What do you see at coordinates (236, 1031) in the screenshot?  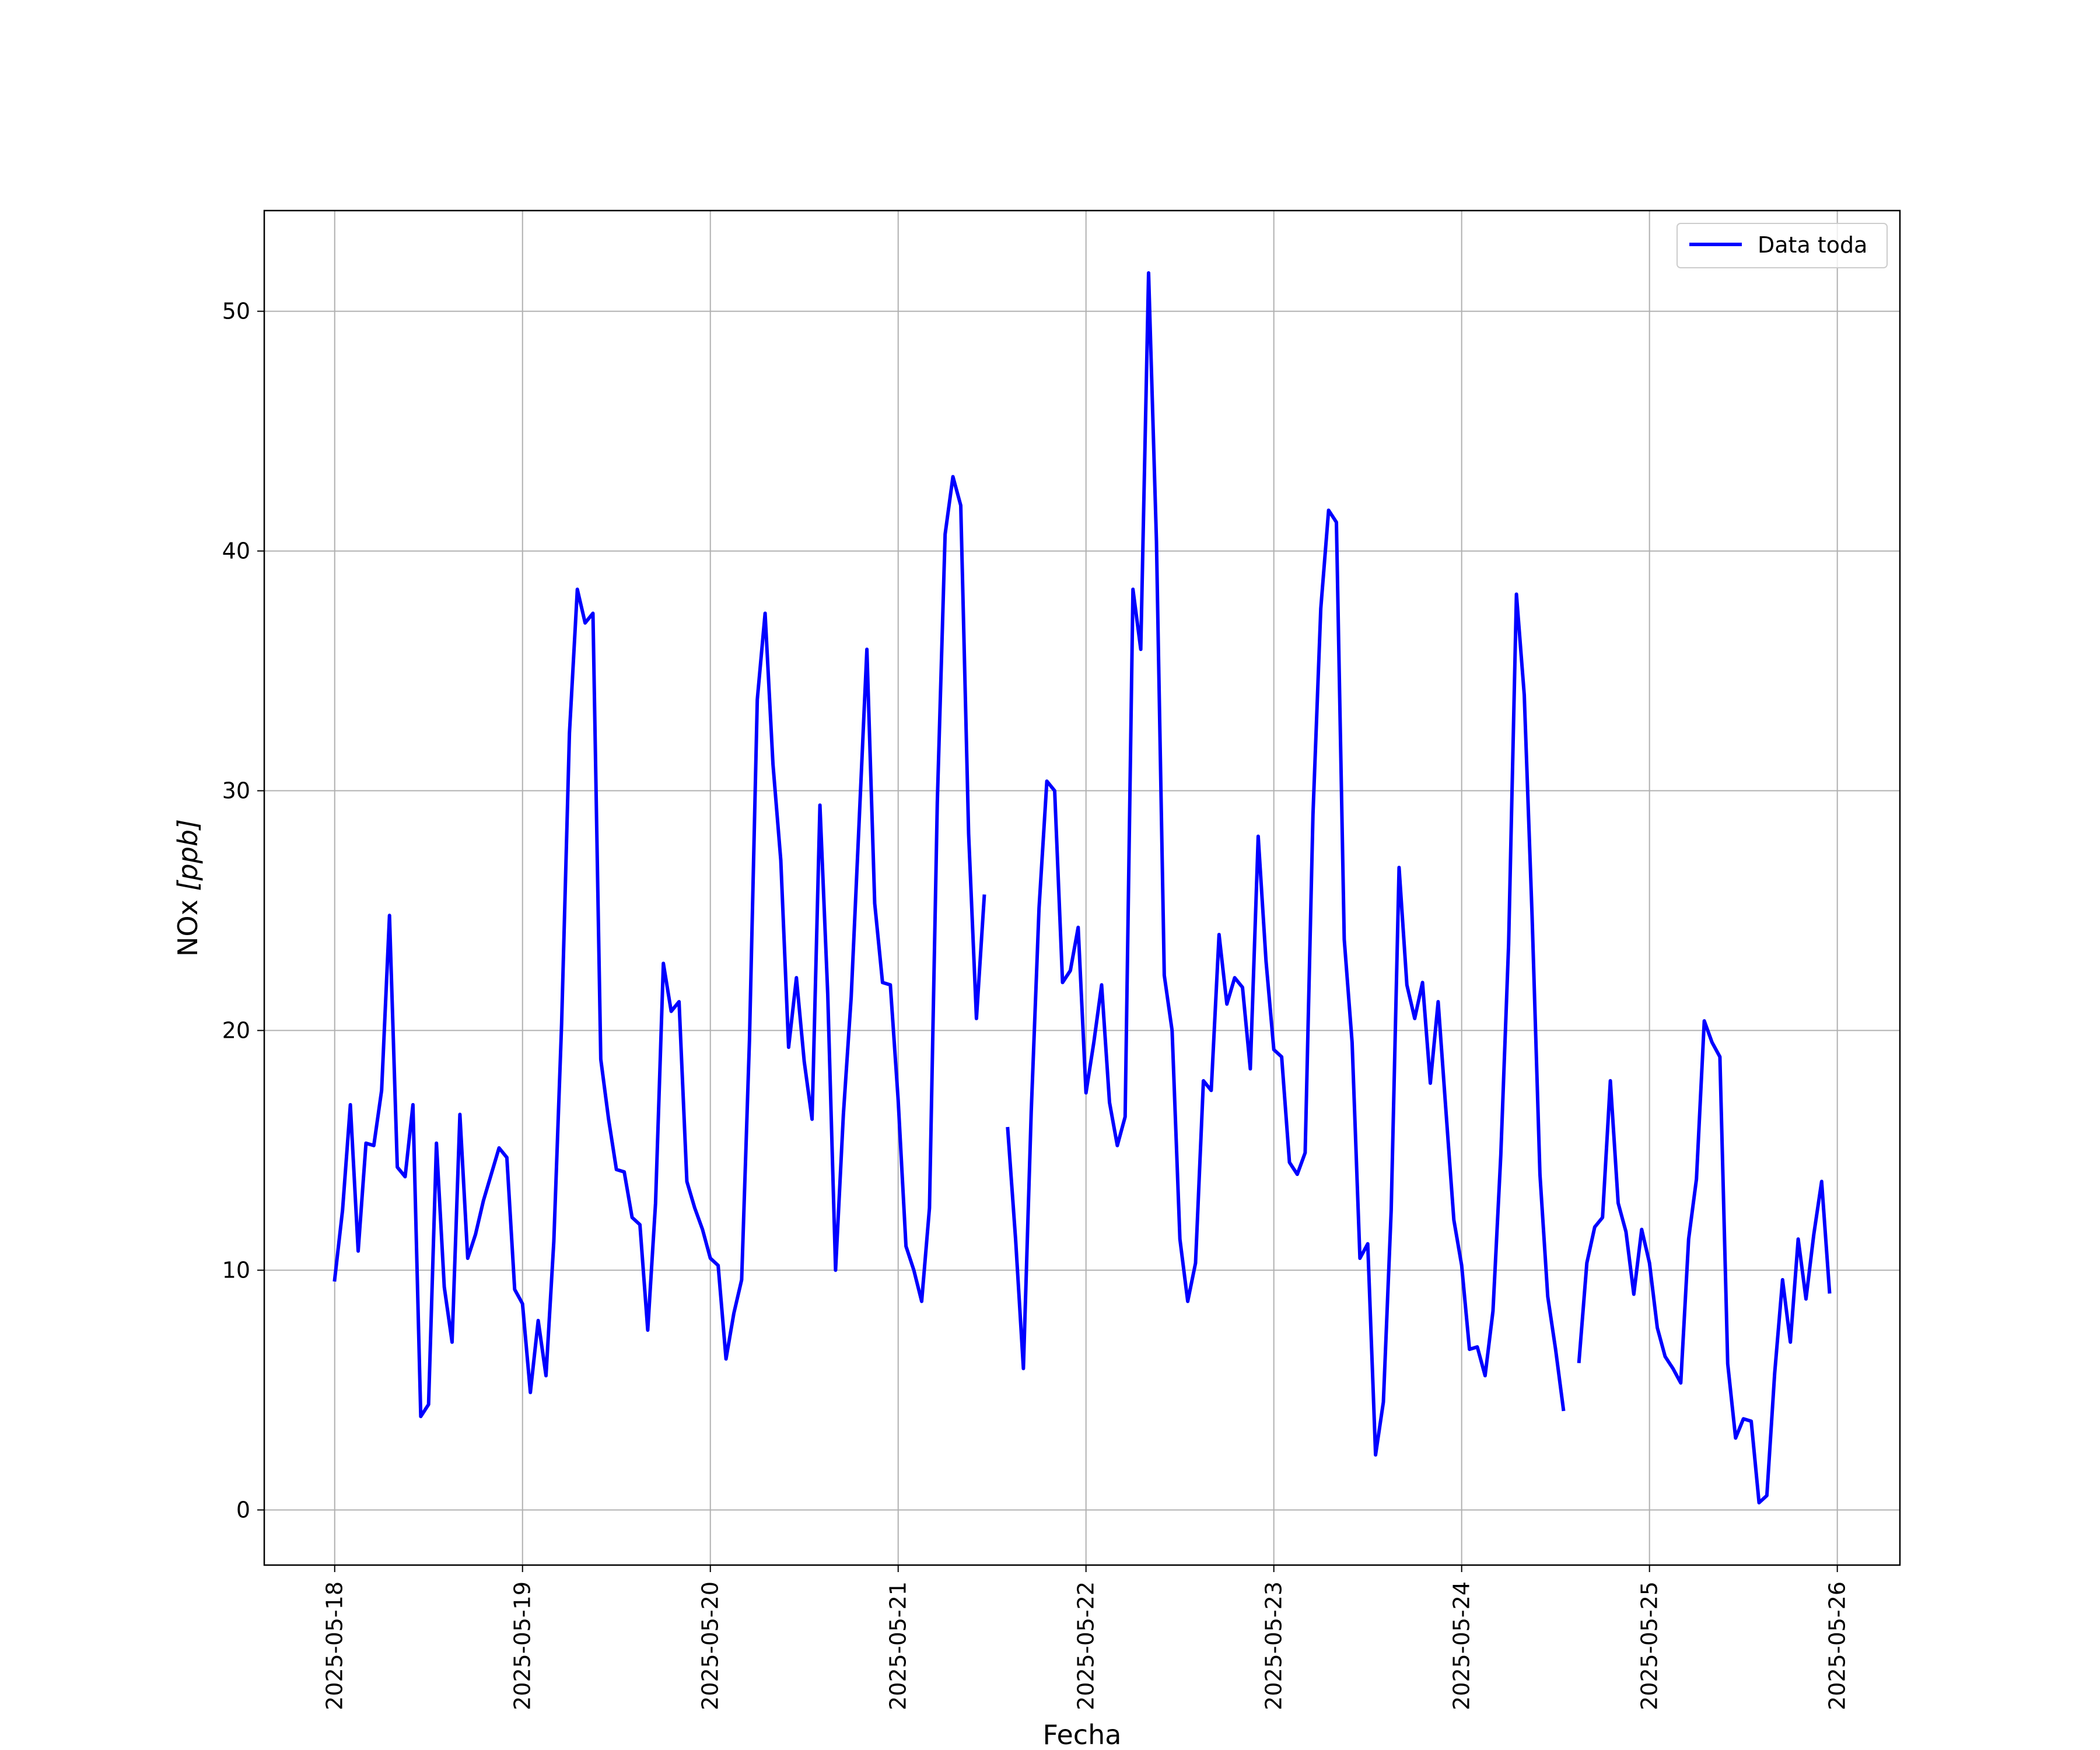 I see `y-tick-label: 20` at bounding box center [236, 1031].